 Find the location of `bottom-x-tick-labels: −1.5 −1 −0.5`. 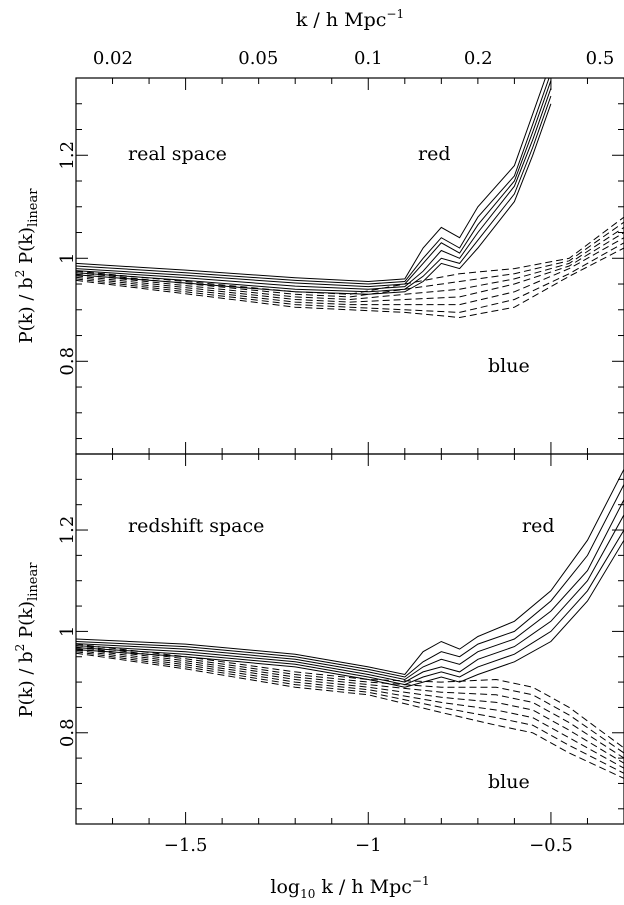

bottom-x-tick-labels: −1.5 −1 −0.5 is located at coordinates (368, 845).